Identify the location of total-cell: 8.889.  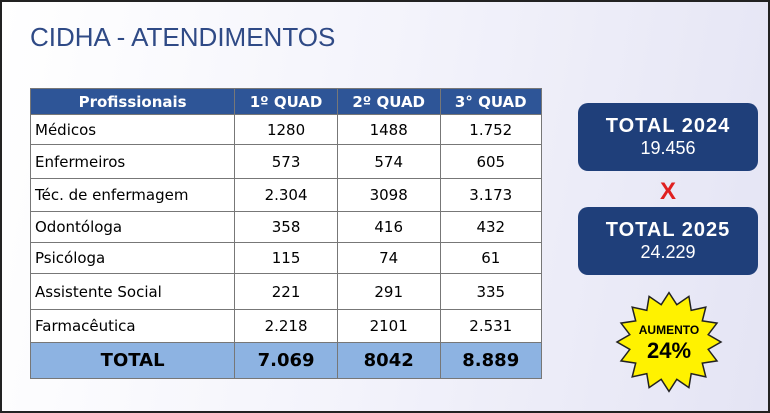
(491, 360).